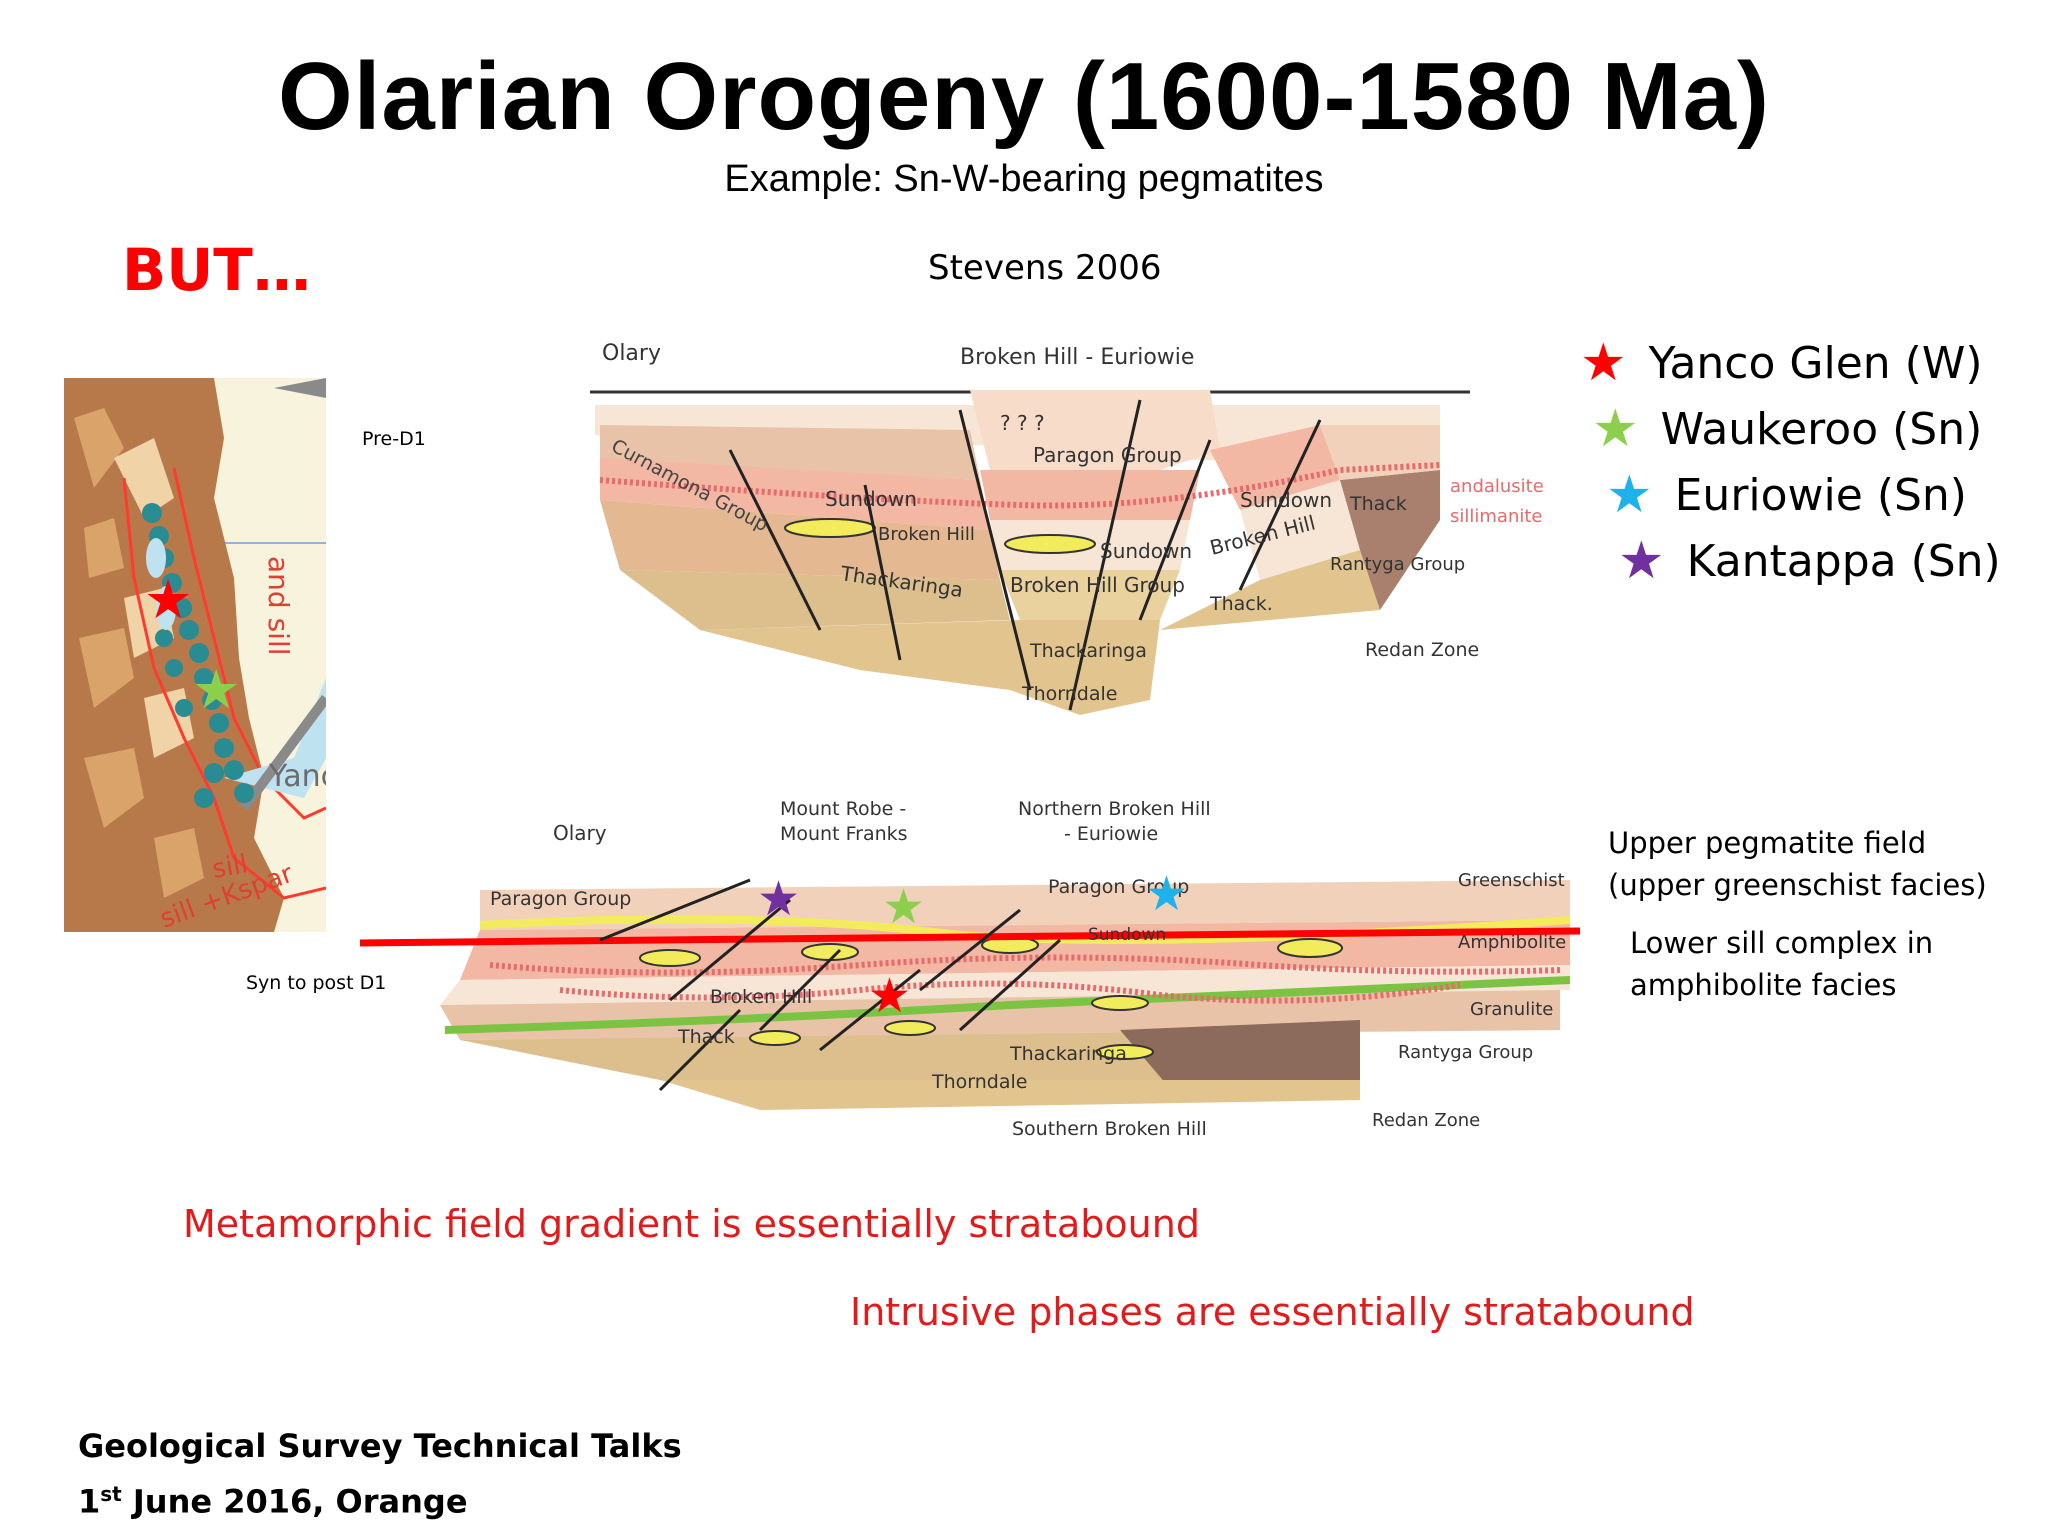 The image size is (2048, 1536). I want to click on legend-item-euriowie: ★ Euriowie (Sn), so click(1803, 495).